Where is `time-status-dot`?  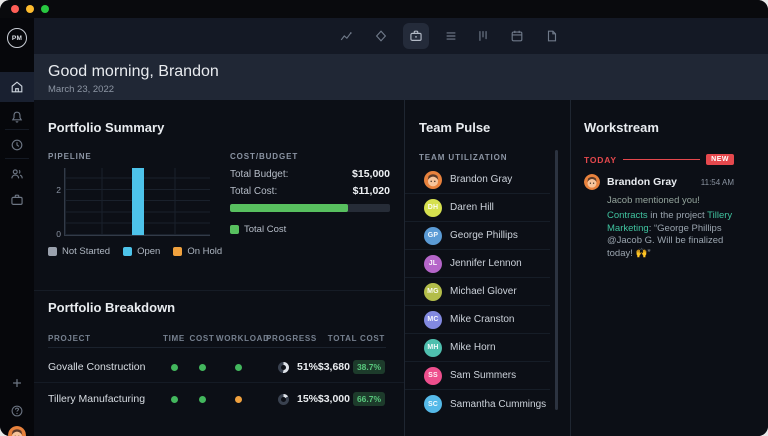 time-status-dot is located at coordinates (174, 399).